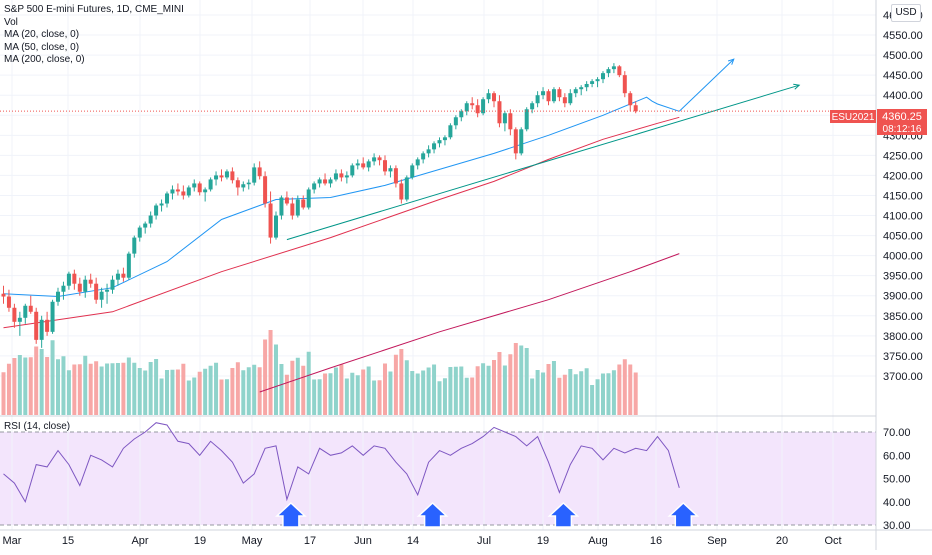 The height and width of the screenshot is (555, 932). I want to click on price-tick-label: 3800.00, so click(903, 337).